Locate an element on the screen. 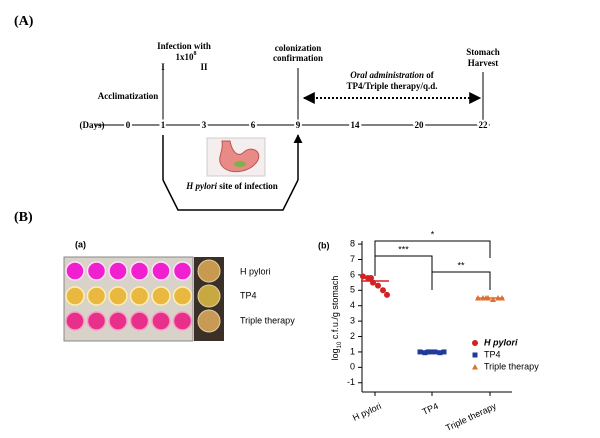  day-label: 6 is located at coordinates (253, 125).